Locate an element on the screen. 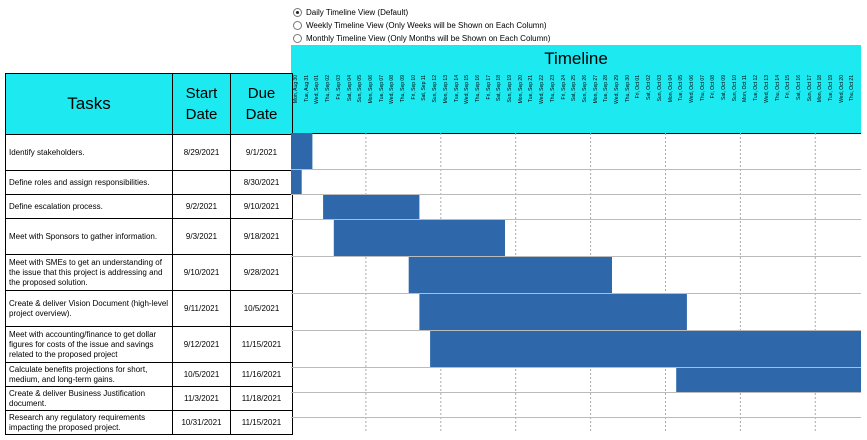 The height and width of the screenshot is (440, 867). due-date: 11/16/2021 is located at coordinates (261, 374).